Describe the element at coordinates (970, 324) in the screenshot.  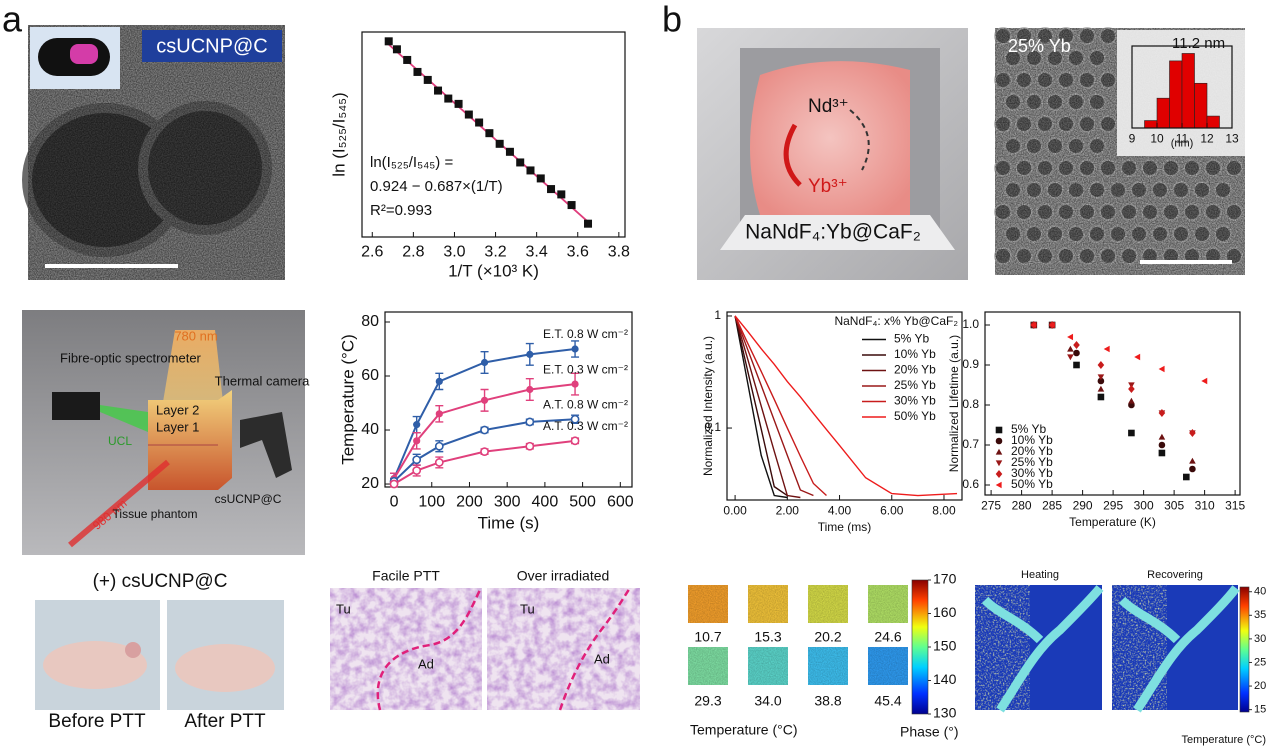
I see `y-tick-label: 1.0` at that location.